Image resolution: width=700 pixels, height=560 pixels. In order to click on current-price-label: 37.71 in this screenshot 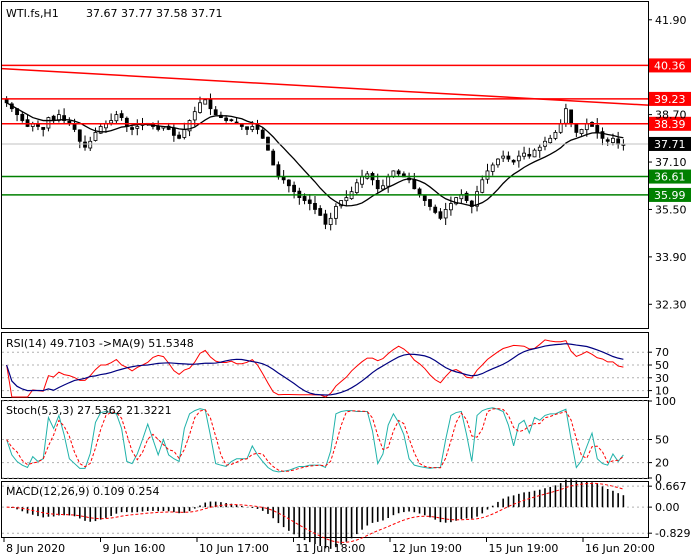, I will do `click(670, 144)`.